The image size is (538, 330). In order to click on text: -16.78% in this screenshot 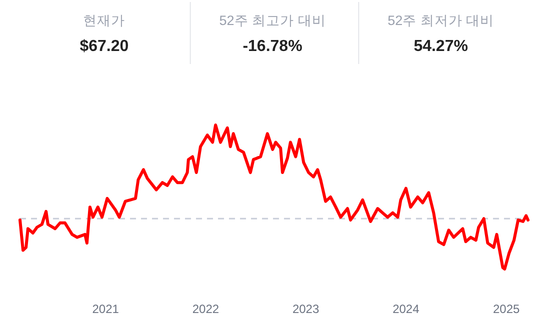, I will do `click(272, 46)`.